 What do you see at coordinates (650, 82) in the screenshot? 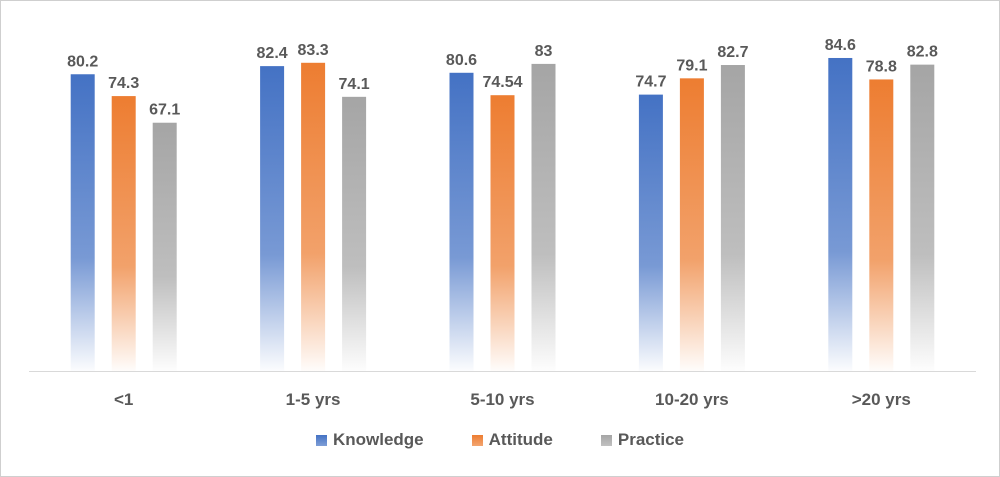
I see `data-label-knowledge-3: 74.7` at bounding box center [650, 82].